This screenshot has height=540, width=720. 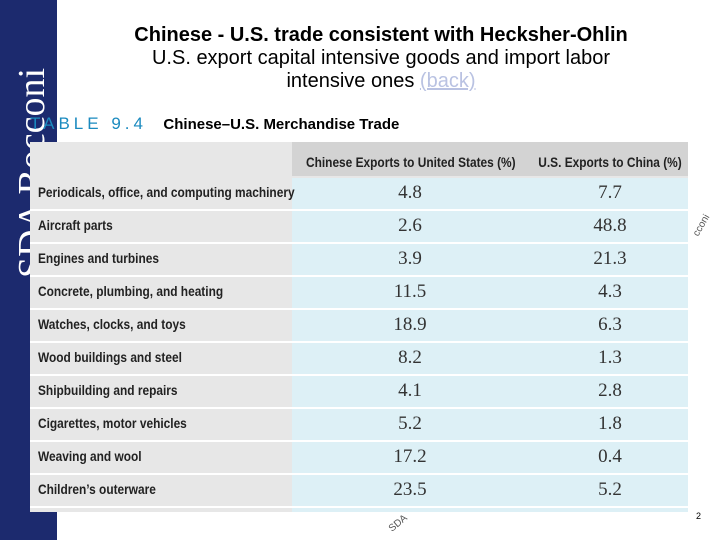 What do you see at coordinates (359, 458) in the screenshot?
I see `table-row: Weaving and wool 17.2 0.4` at bounding box center [359, 458].